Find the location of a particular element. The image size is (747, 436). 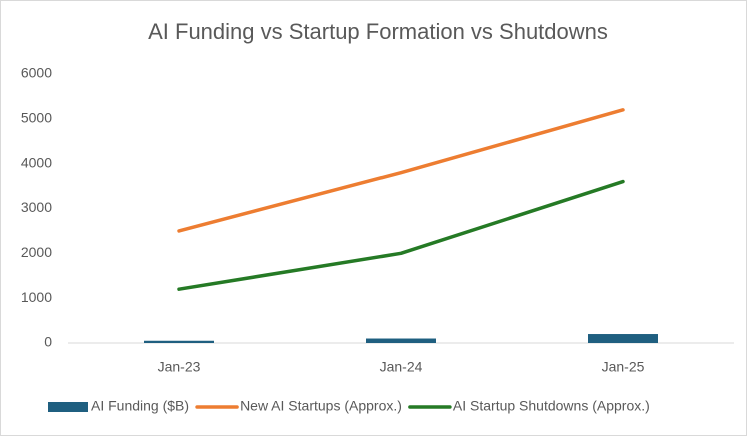

x-tick-label: Jan-25 is located at coordinates (623, 367).